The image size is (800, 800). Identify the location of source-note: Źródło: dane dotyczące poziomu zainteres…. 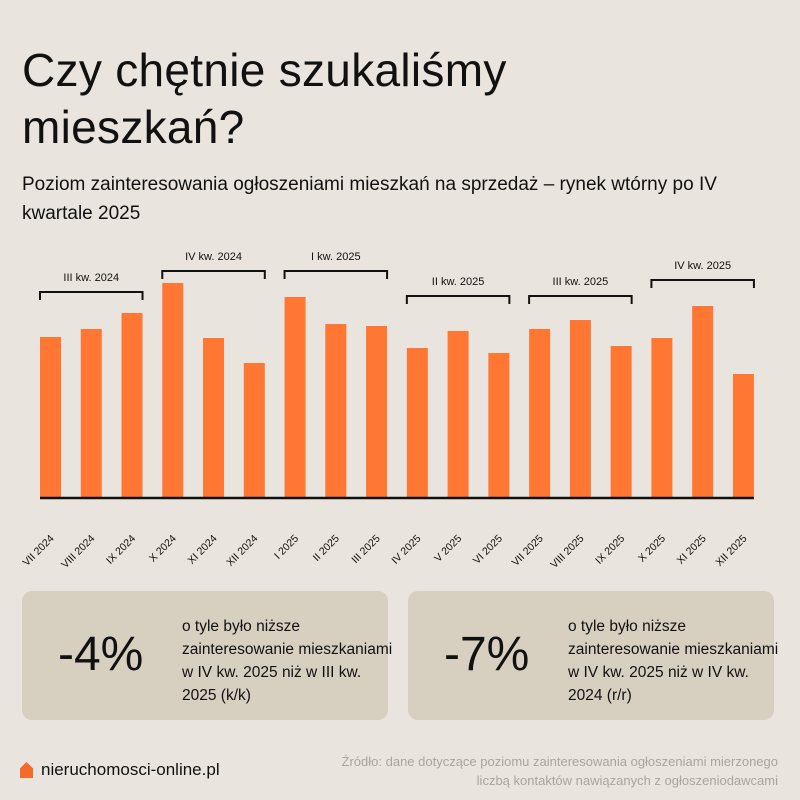
(559, 771).